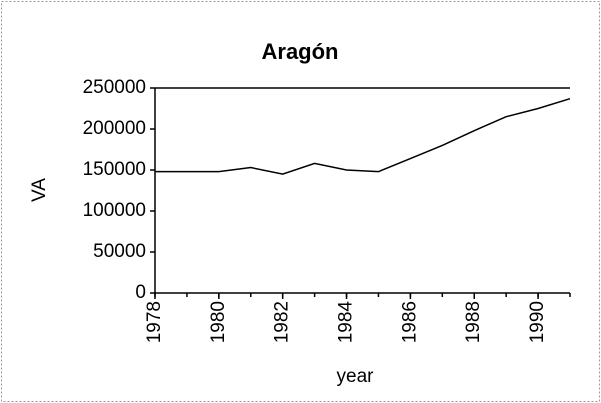  What do you see at coordinates (537, 322) in the screenshot?
I see `x-tick-label: 1990` at bounding box center [537, 322].